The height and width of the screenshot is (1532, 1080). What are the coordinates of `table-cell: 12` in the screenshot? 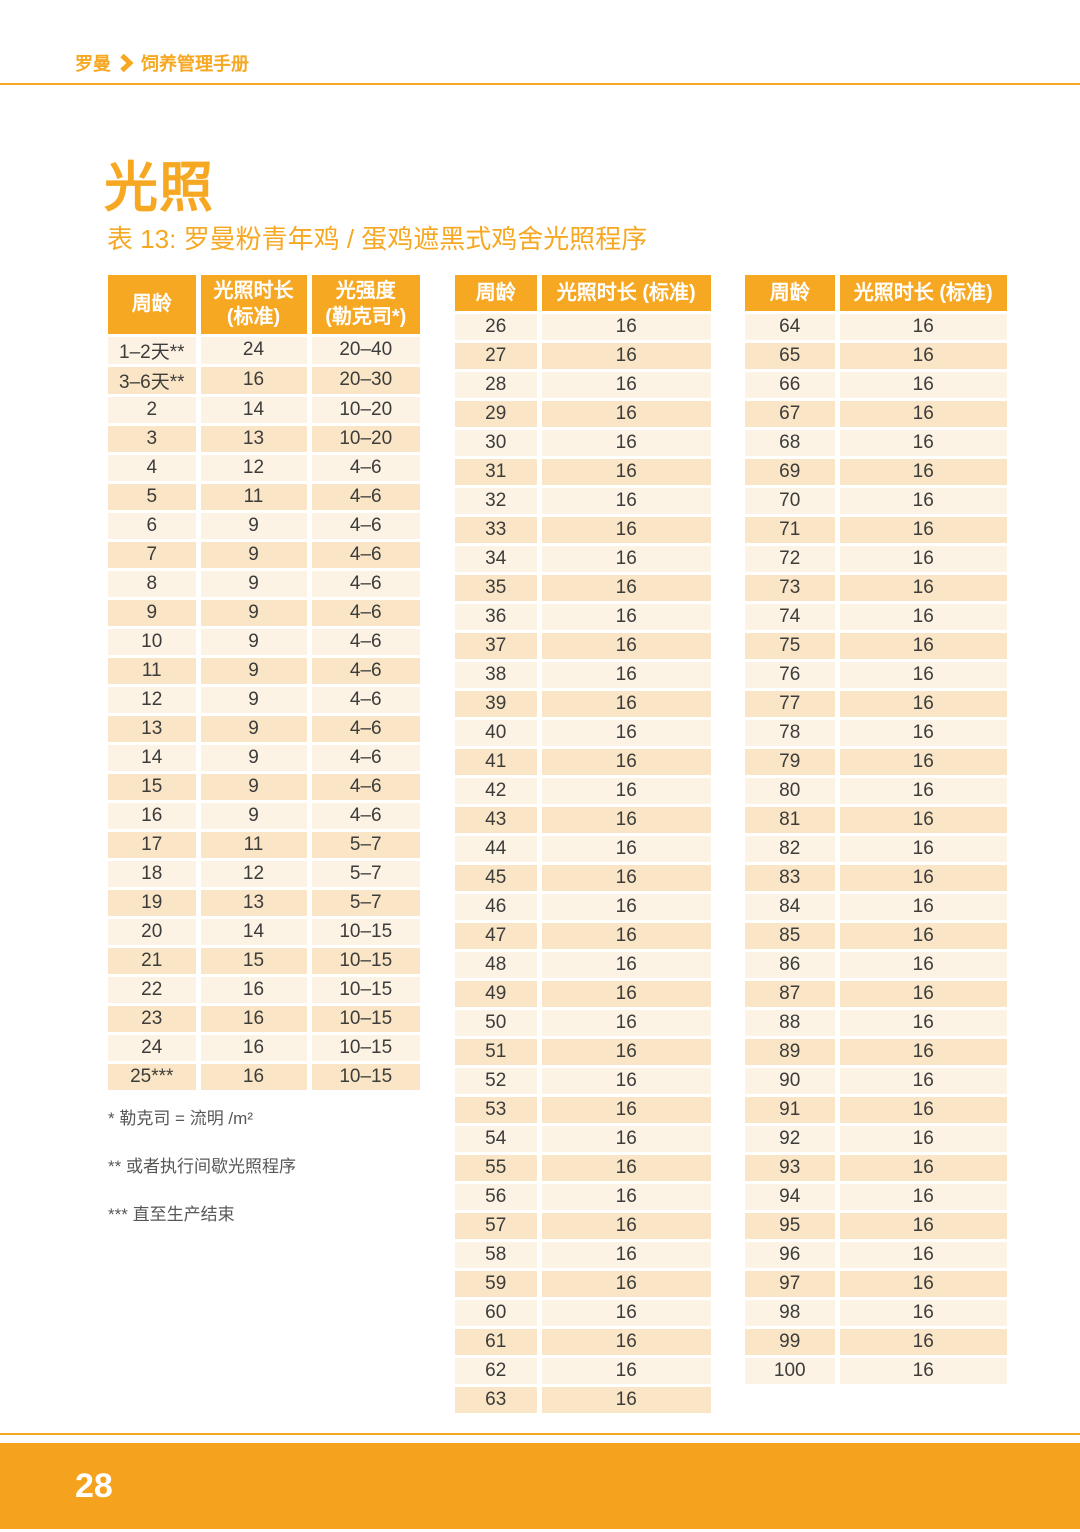 It's located at (154, 700).